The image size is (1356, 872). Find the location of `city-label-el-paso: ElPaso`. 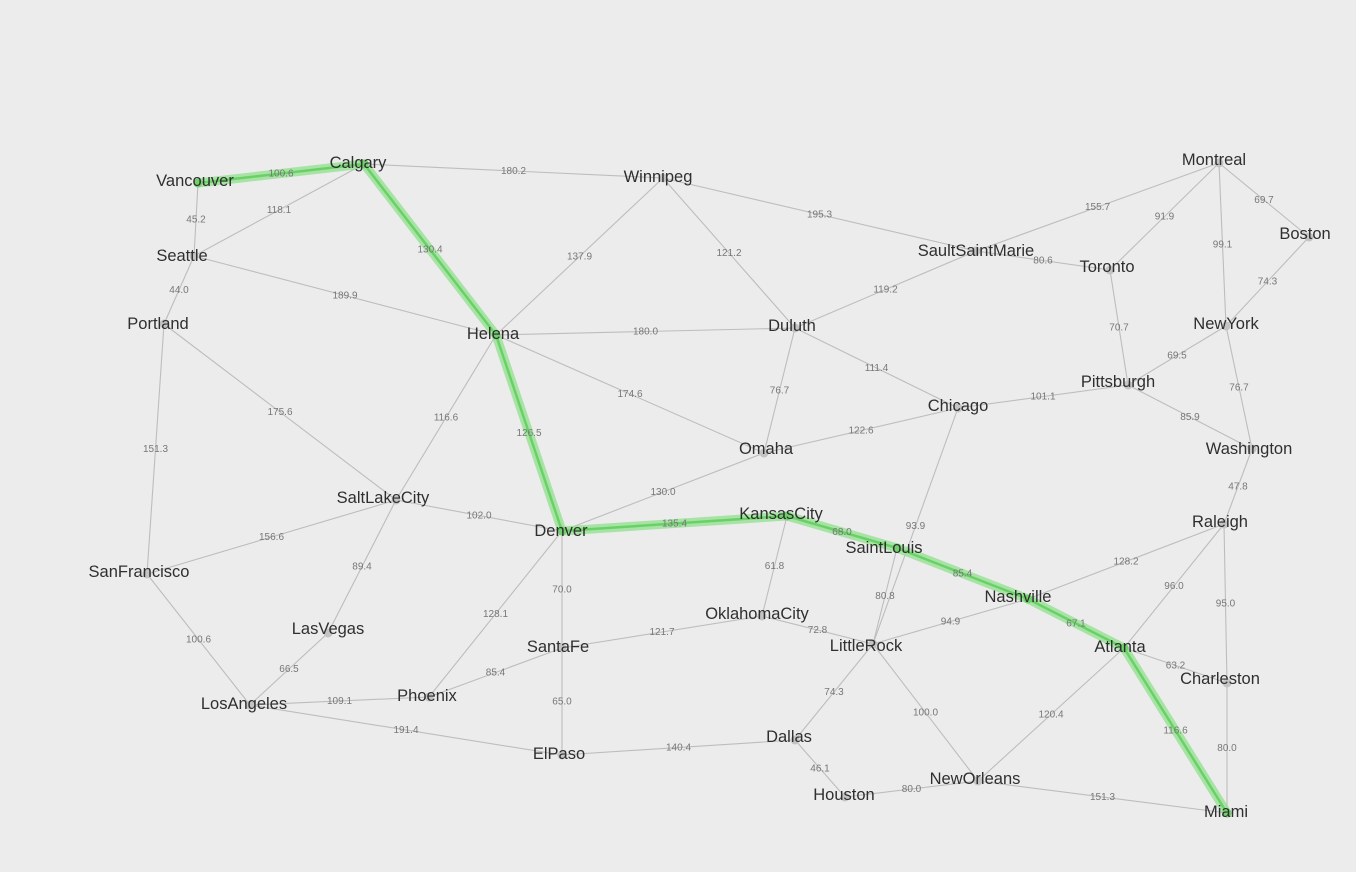

city-label-el-paso: ElPaso is located at coordinates (559, 754).